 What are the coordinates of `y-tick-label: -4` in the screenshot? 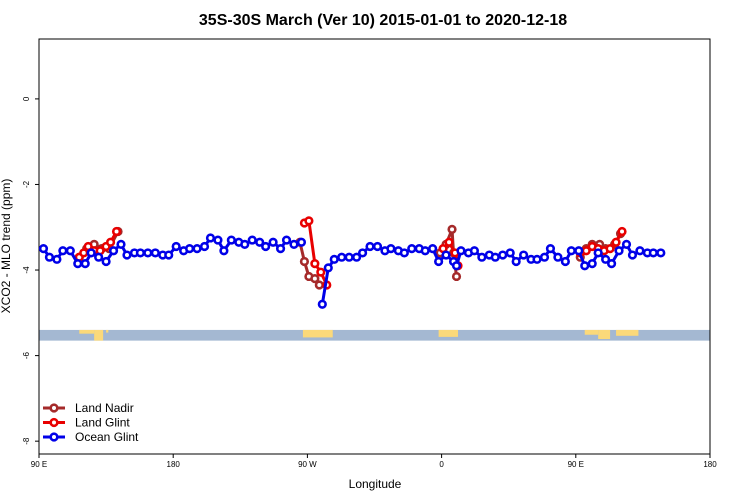 It's located at (26, 270).